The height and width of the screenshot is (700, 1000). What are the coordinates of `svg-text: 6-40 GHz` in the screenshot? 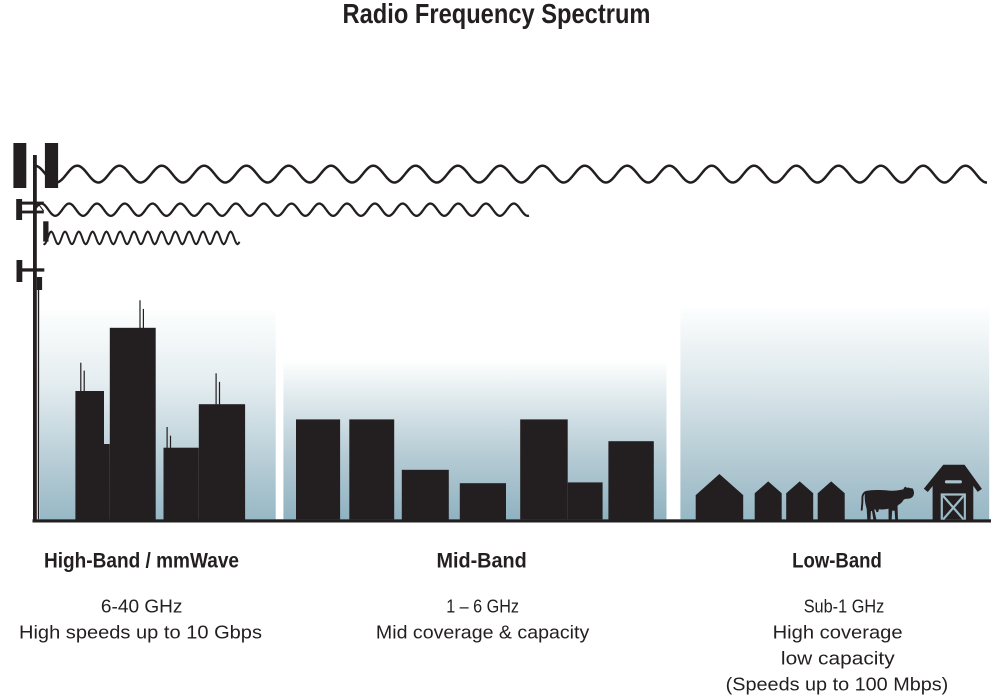 It's located at (142, 607).